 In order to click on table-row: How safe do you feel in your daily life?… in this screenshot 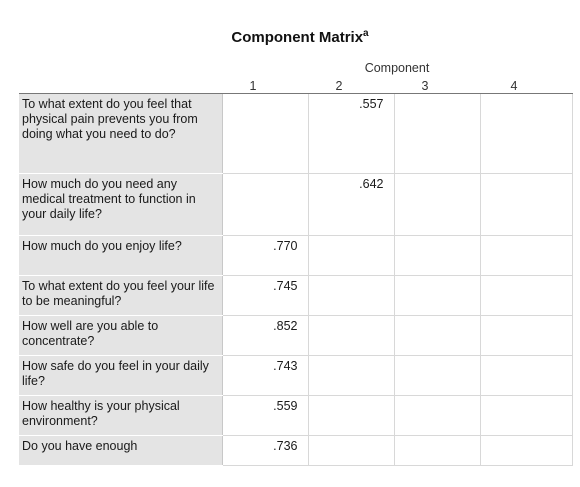, I will do `click(296, 375)`.